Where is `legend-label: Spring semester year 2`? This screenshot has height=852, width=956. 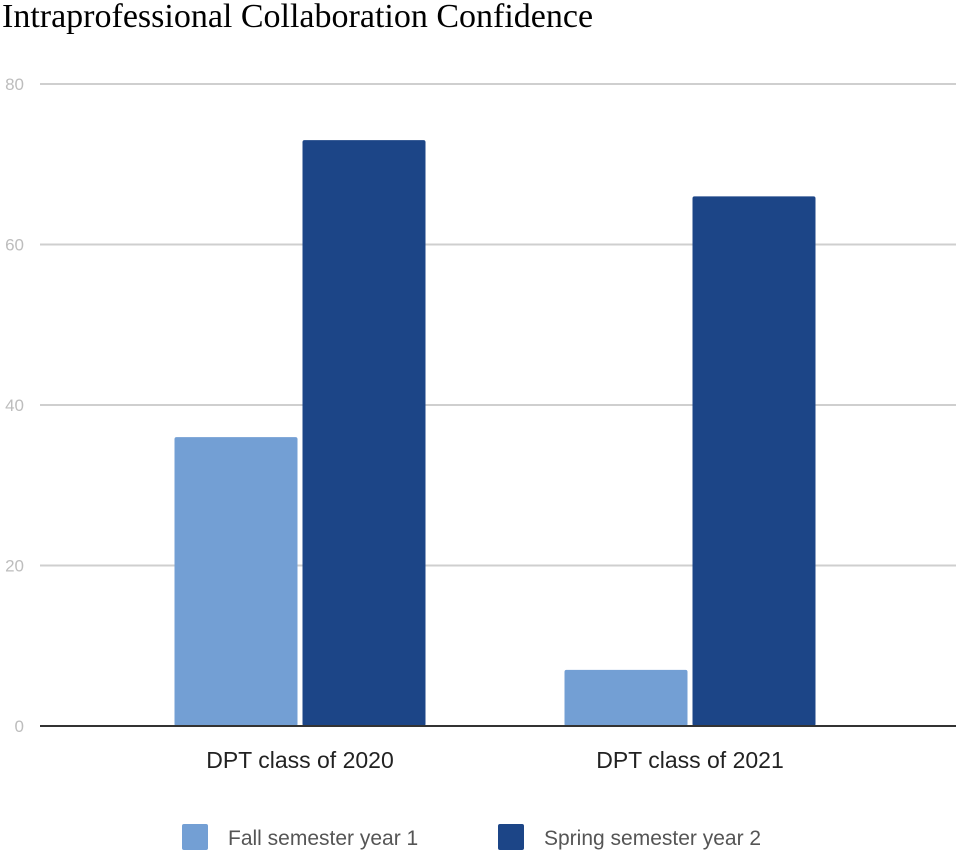 legend-label: Spring semester year 2 is located at coordinates (652, 838).